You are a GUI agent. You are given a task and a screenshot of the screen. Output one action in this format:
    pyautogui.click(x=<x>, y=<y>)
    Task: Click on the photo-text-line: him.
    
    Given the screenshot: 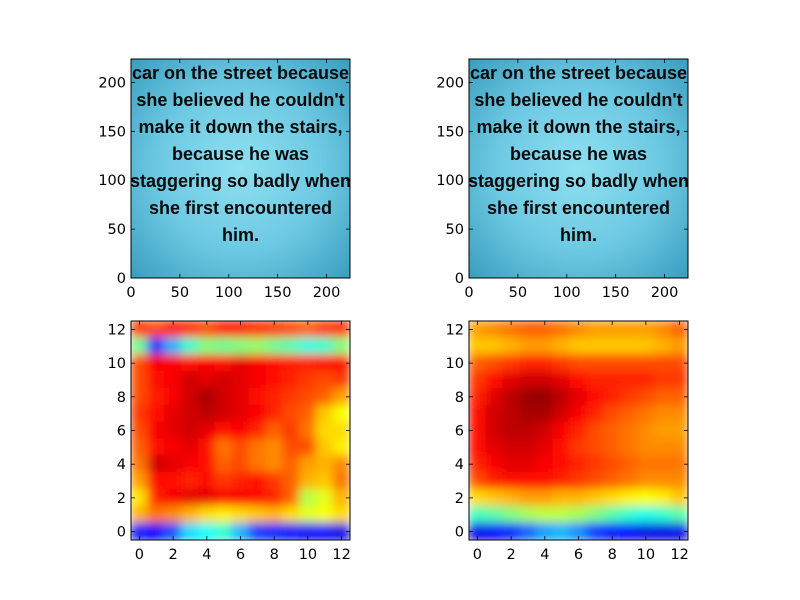 What is the action you would take?
    pyautogui.click(x=578, y=235)
    